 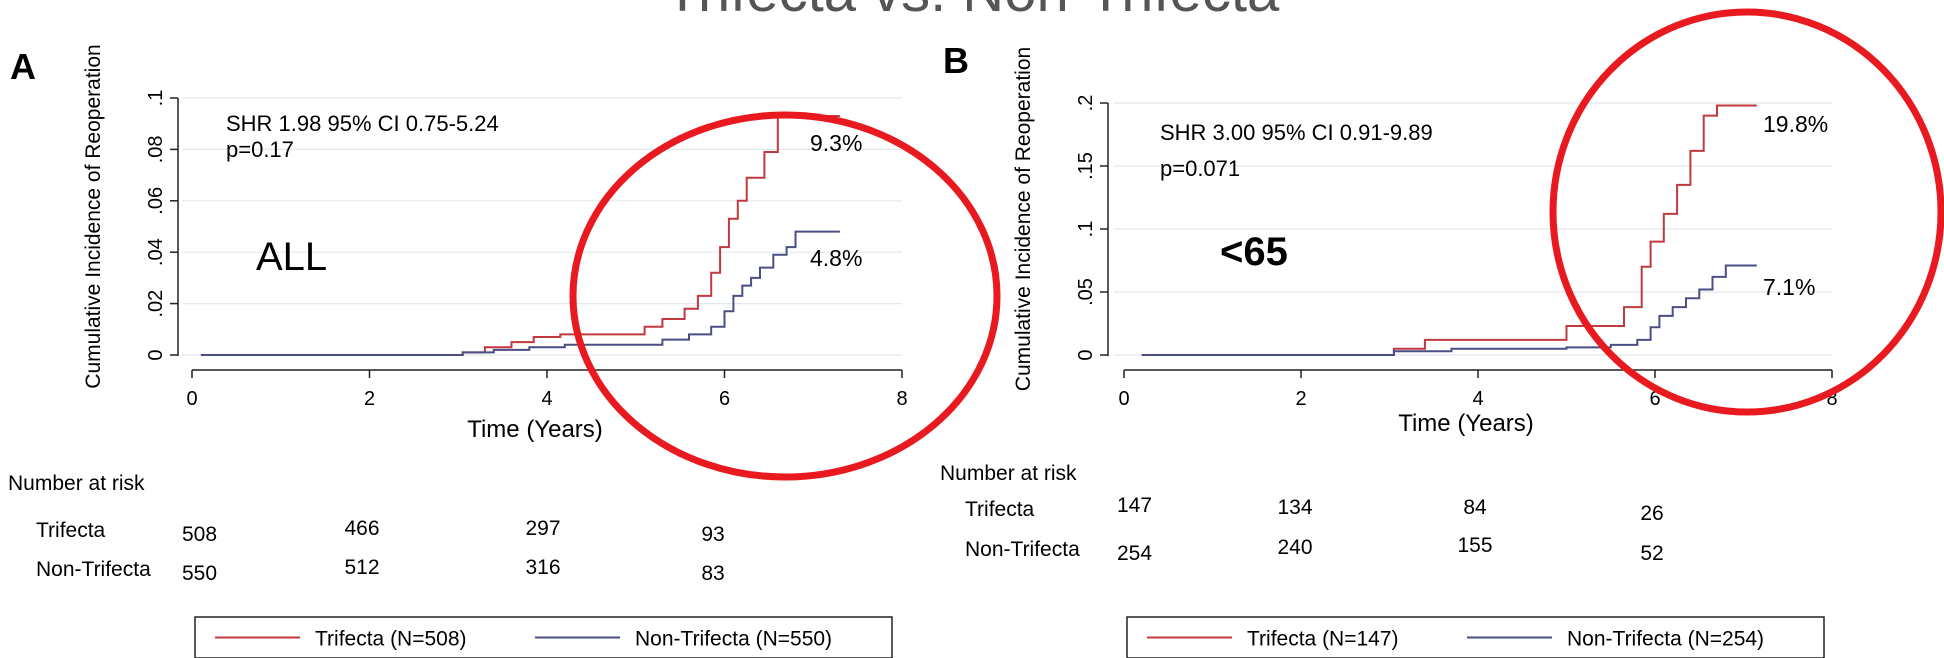 What do you see at coordinates (23, 66) in the screenshot?
I see `panel-label: A` at bounding box center [23, 66].